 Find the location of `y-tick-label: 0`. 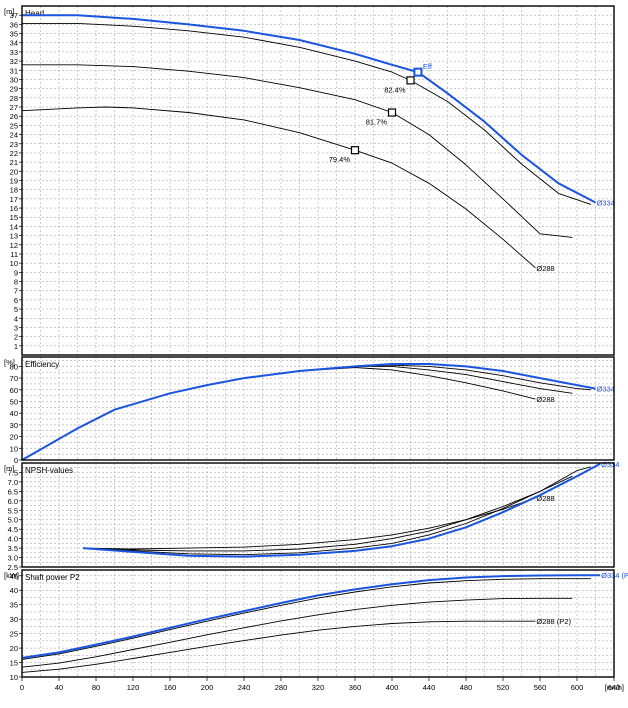

y-tick-label: 0 is located at coordinates (16, 460).